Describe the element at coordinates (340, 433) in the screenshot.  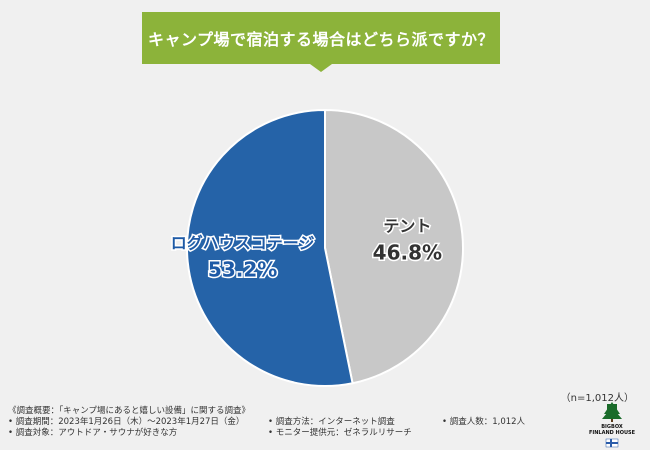
I see `survey-provider: • モニター提供元：ゼネラルリサーチ` at that location.